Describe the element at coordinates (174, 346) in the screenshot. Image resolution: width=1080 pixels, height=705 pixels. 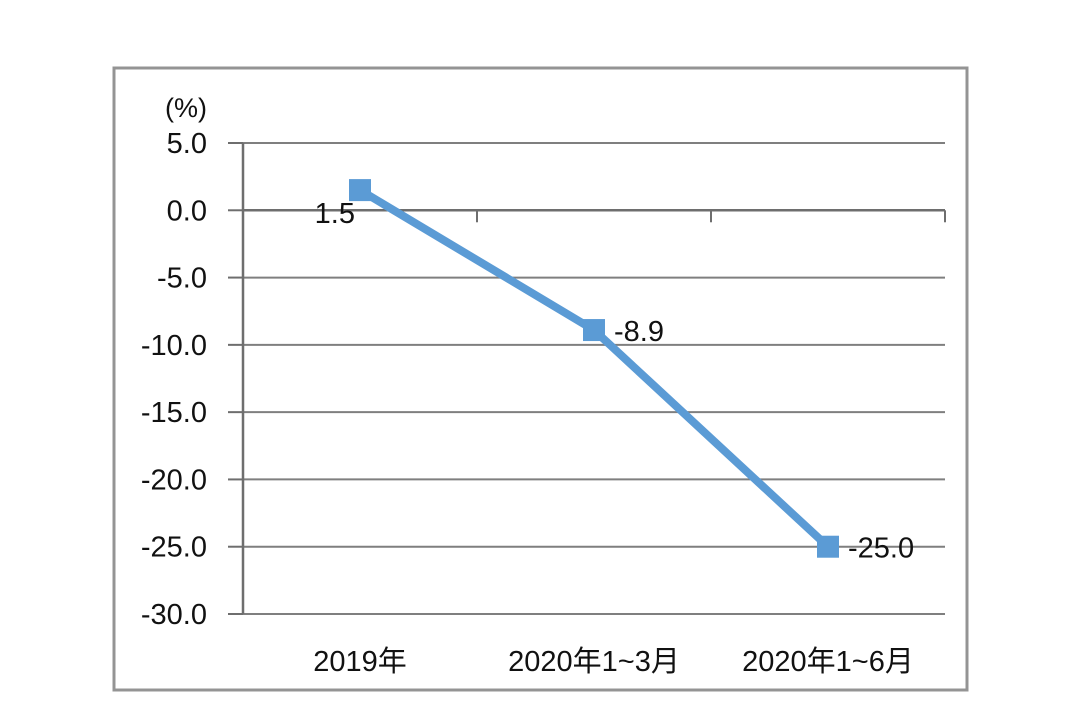
I see `y-tick-label: -10.0` at that location.